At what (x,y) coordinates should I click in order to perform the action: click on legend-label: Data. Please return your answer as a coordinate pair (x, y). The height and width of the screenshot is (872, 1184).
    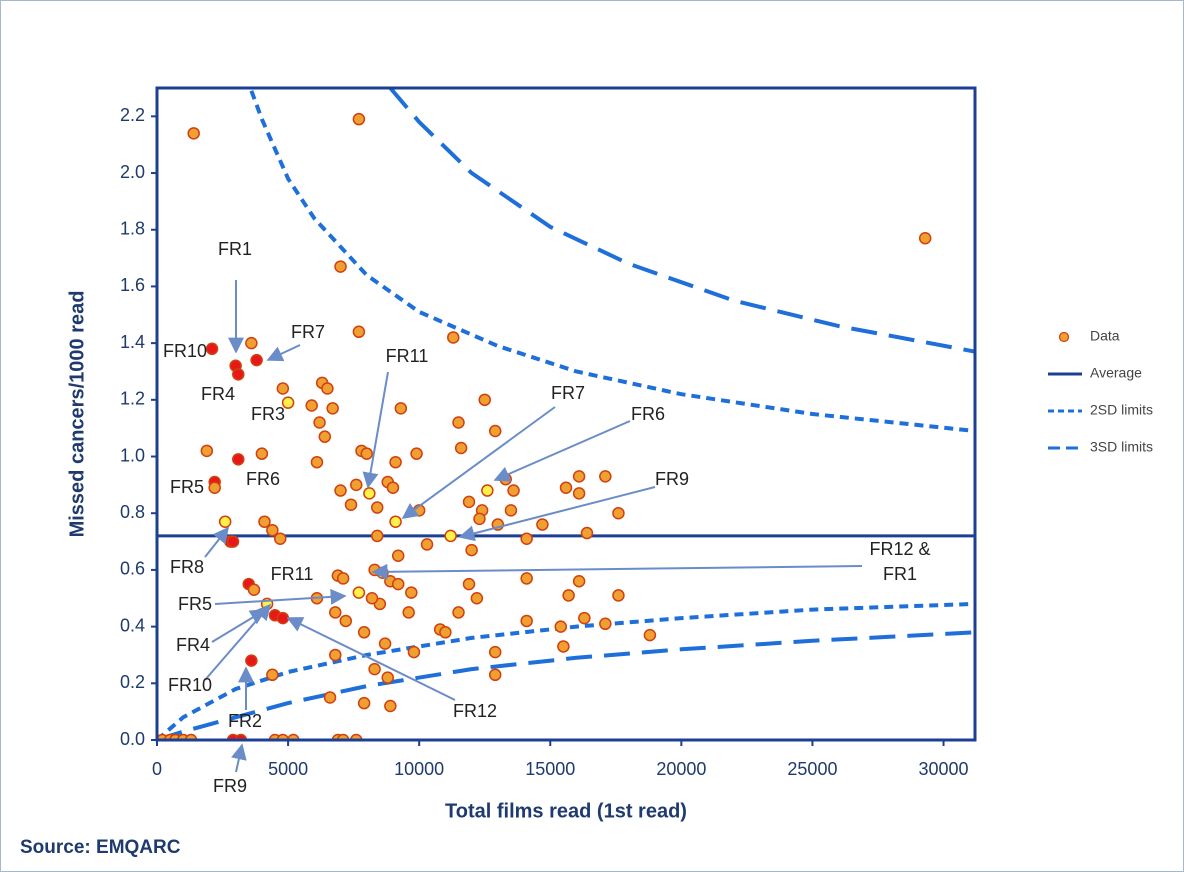
    Looking at the image, I should click on (1105, 336).